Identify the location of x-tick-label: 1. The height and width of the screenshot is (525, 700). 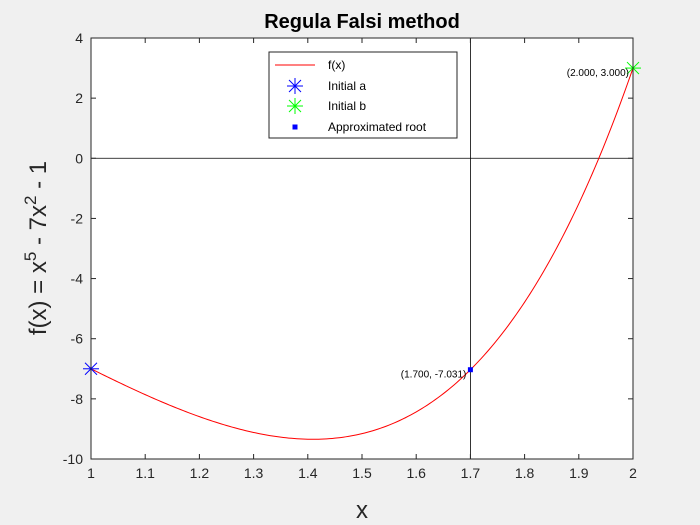
(91, 473).